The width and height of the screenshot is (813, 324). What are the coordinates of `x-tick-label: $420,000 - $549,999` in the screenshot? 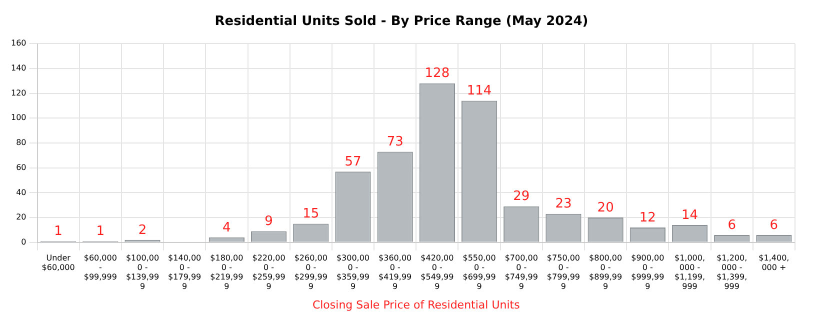 It's located at (437, 272).